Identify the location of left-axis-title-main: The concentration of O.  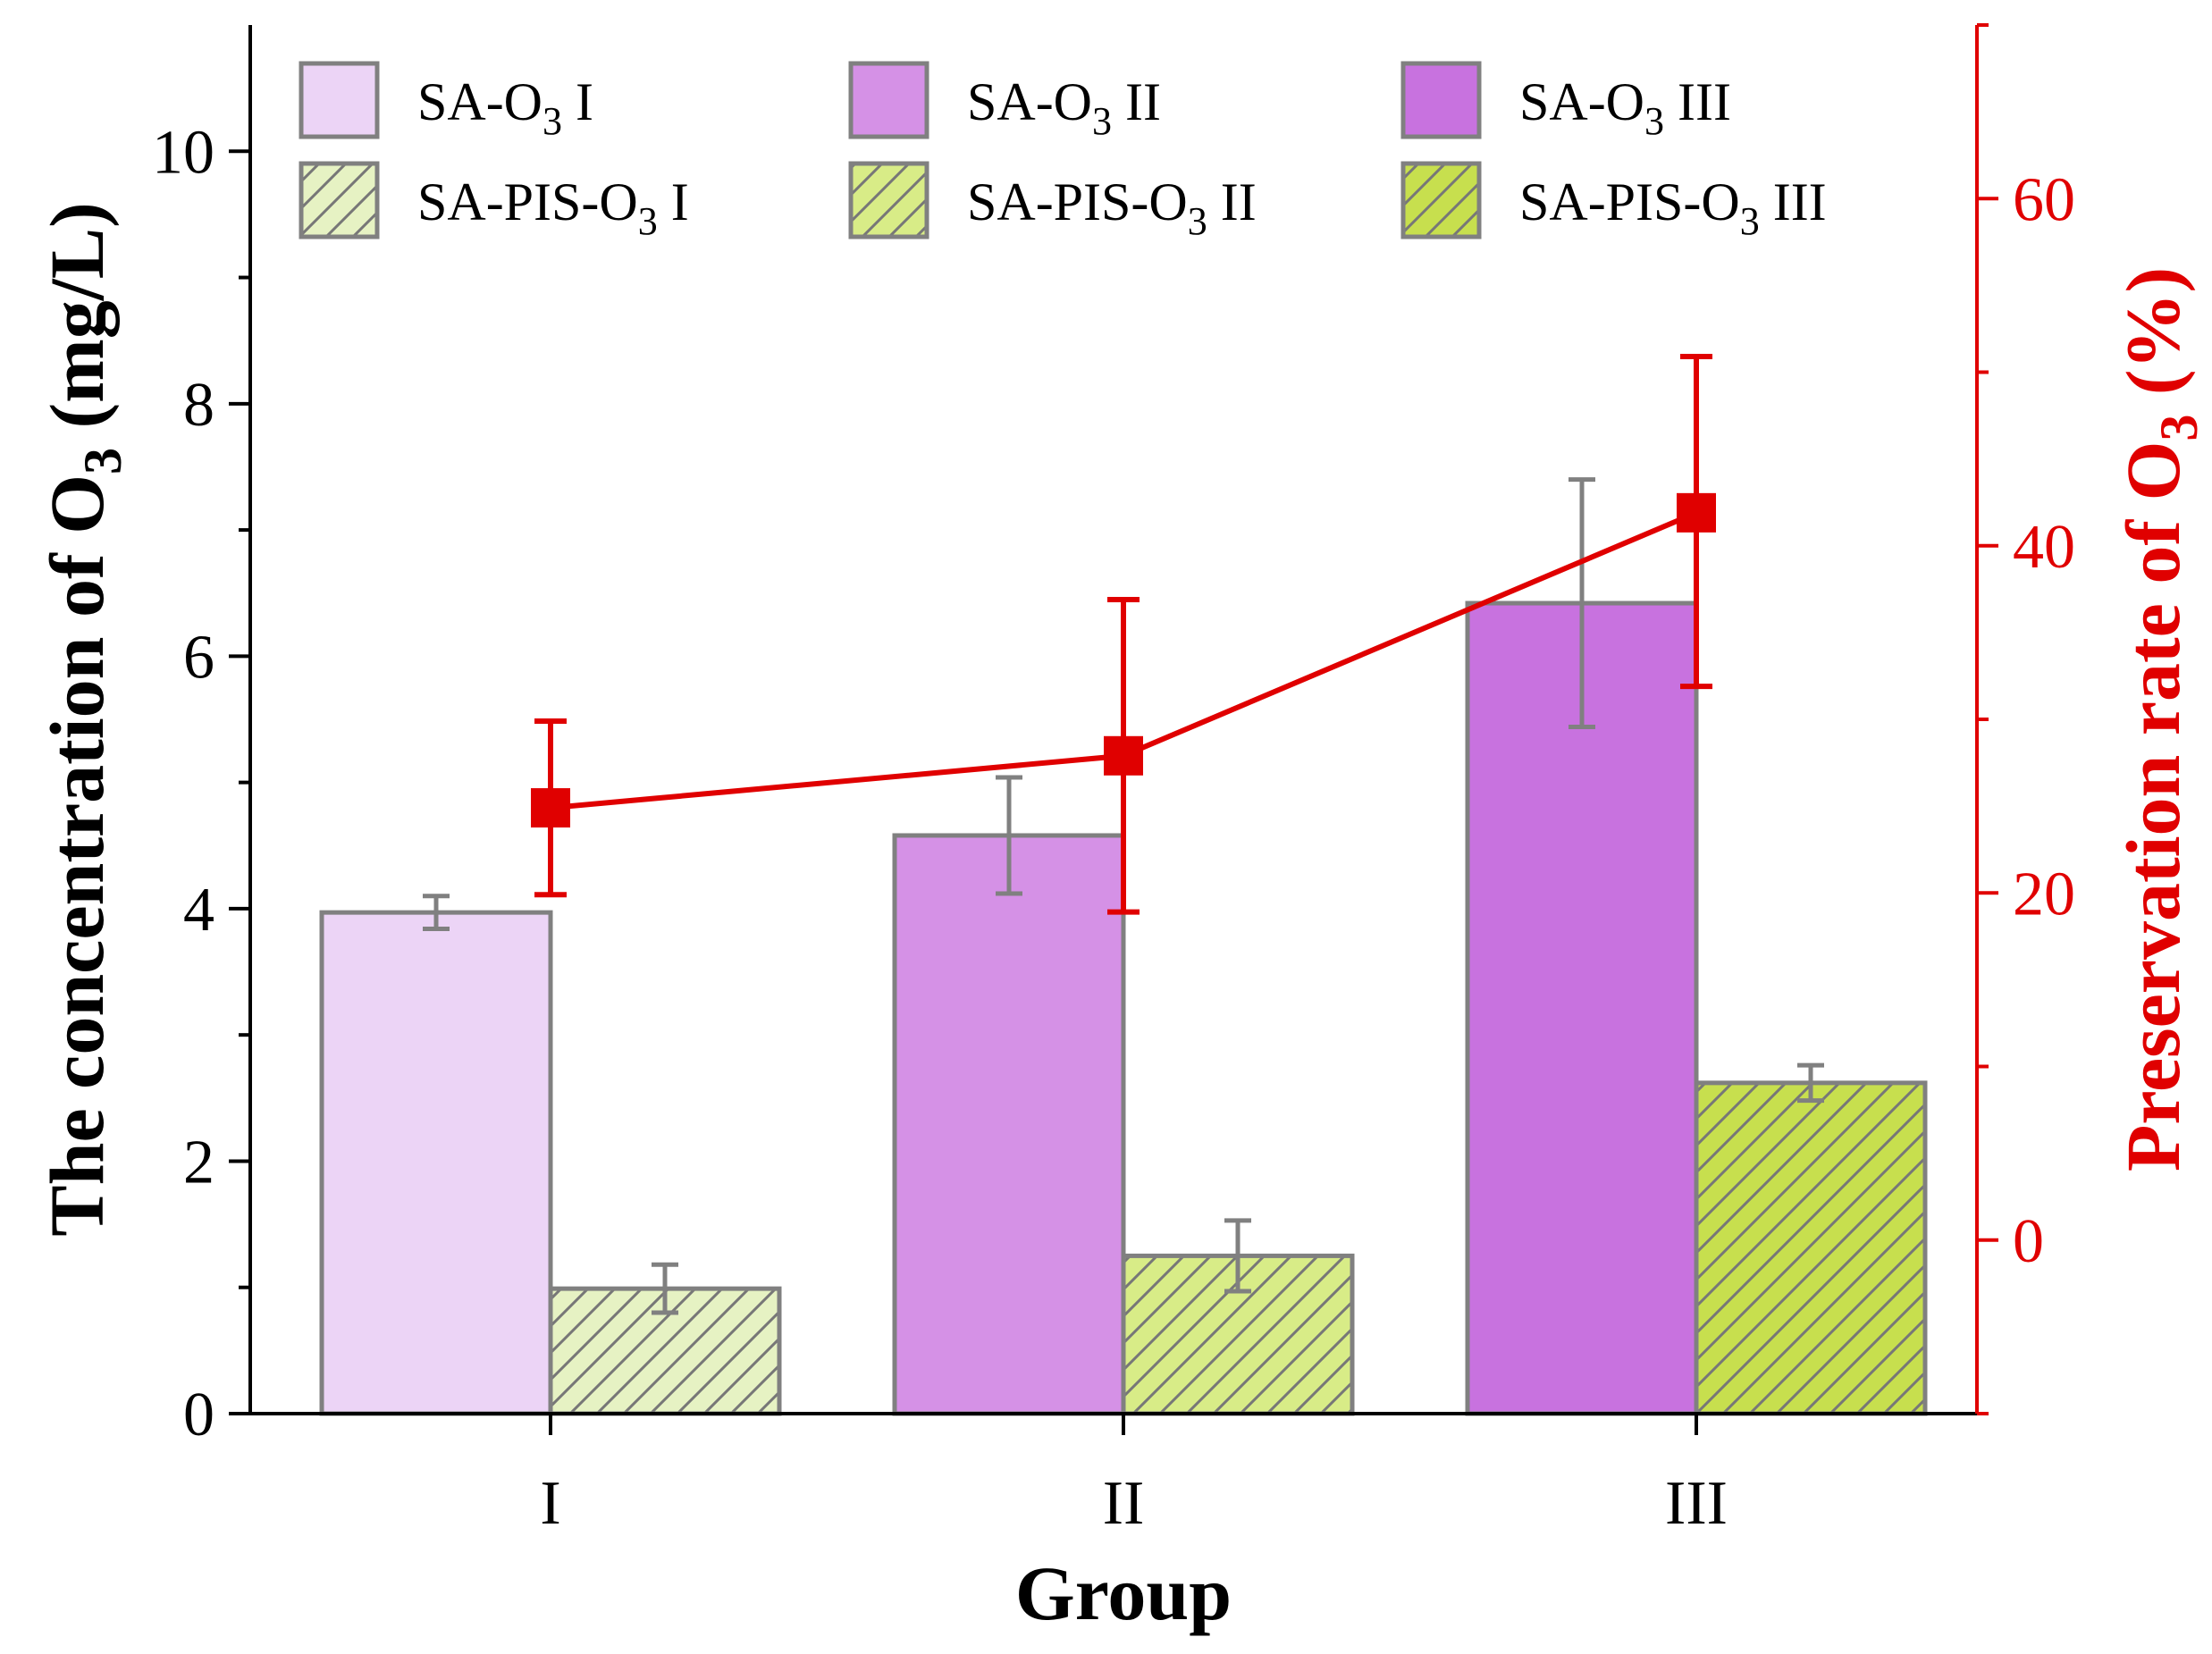
(77, 855).